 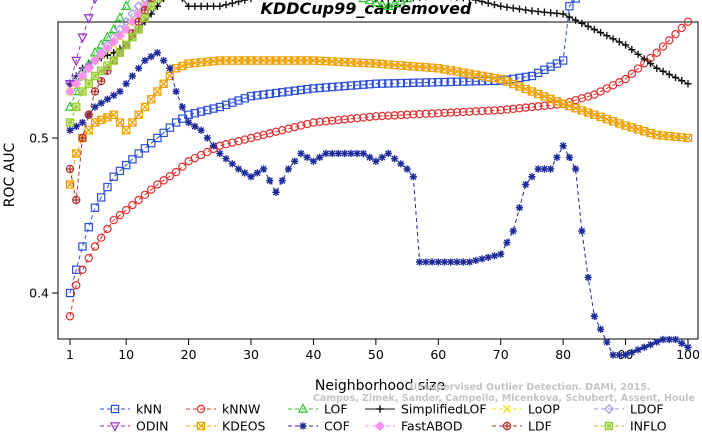 What do you see at coordinates (134, 426) in the screenshot?
I see `legend-item-odin: ODIN` at bounding box center [134, 426].